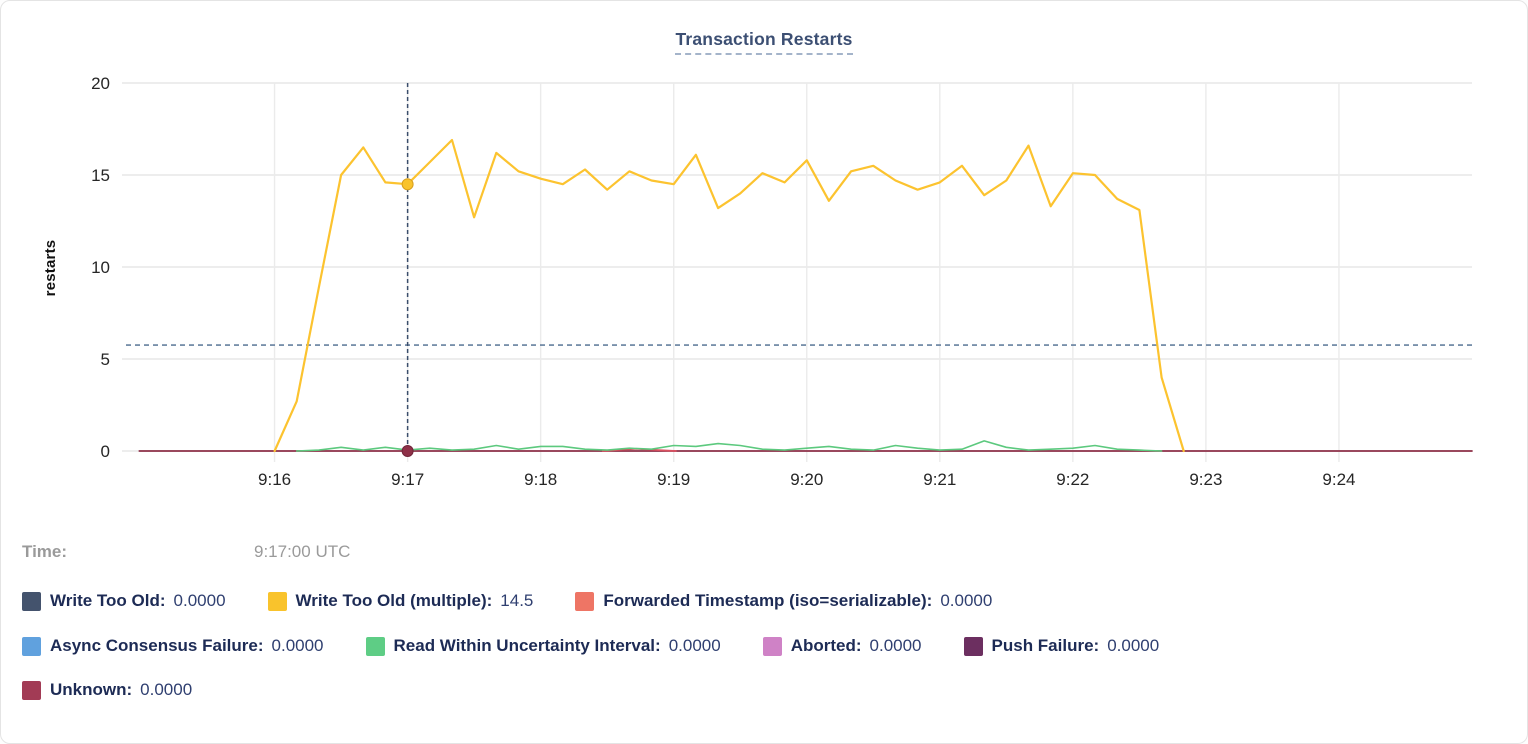 The height and width of the screenshot is (744, 1528). What do you see at coordinates (31, 601) in the screenshot?
I see `legend-swatch-write-too-old` at bounding box center [31, 601].